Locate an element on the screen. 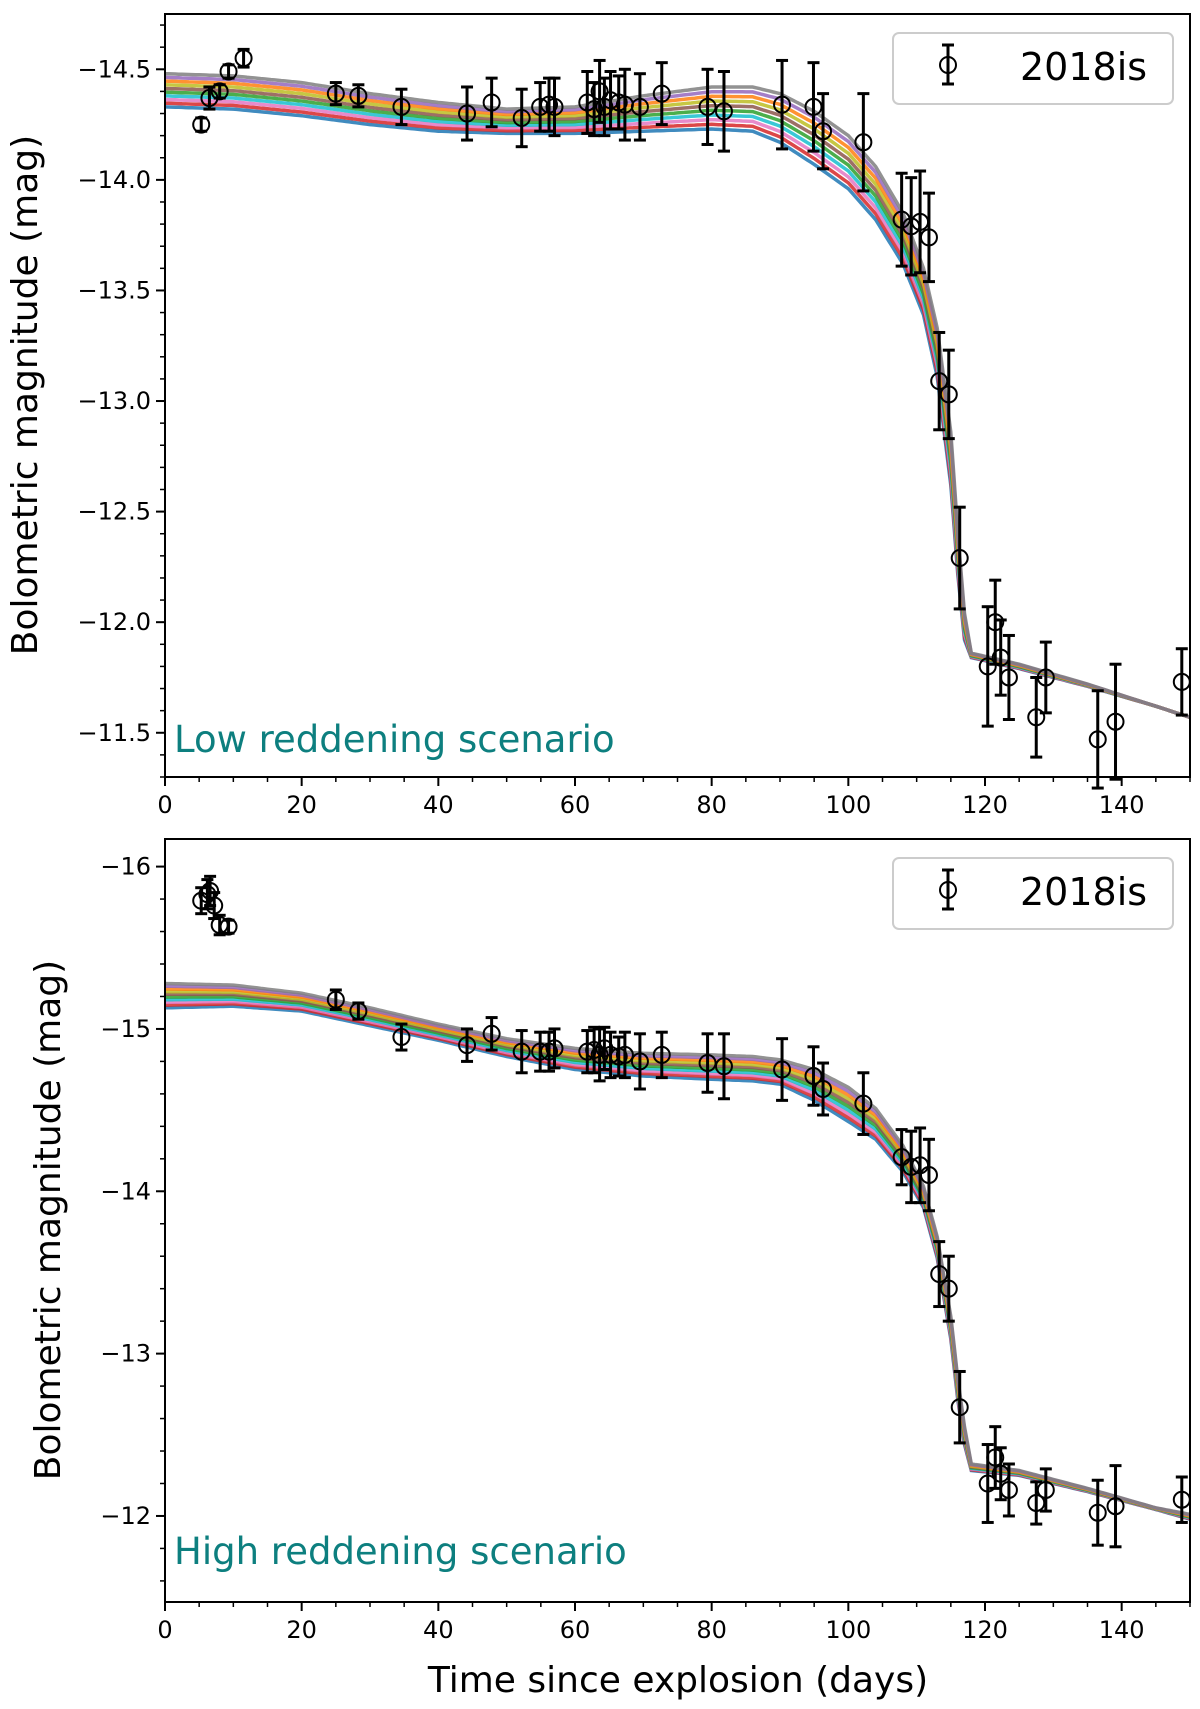 This screenshot has height=1709, width=1200. x-tick-label: 0 is located at coordinates (164, 1630).